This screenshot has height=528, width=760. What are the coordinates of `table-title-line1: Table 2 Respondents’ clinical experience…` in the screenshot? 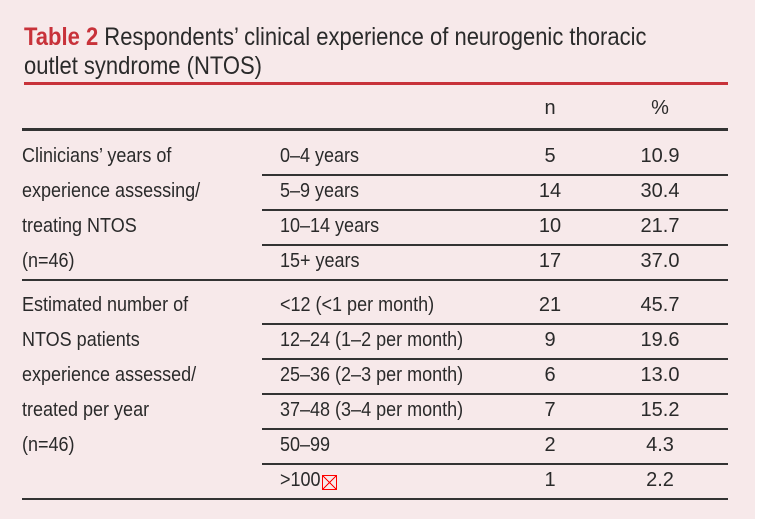 It's located at (335, 37).